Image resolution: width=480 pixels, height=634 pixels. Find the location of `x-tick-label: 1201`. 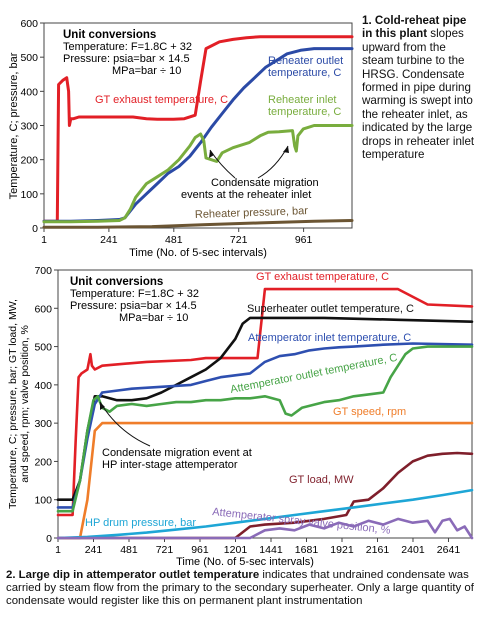

x-tick-label: 1201 is located at coordinates (236, 550).